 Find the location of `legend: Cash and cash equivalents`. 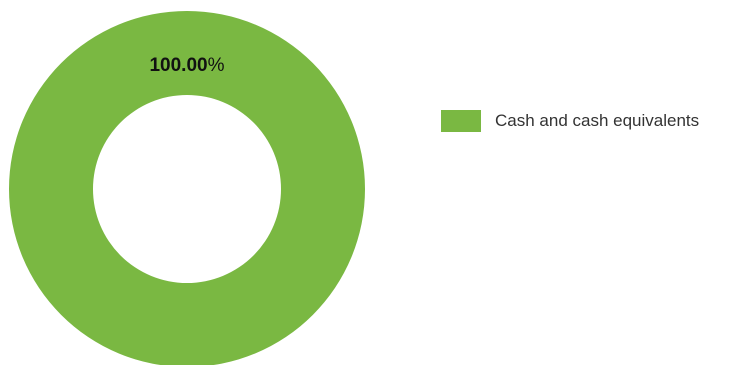

legend: Cash and cash equivalents is located at coordinates (570, 121).